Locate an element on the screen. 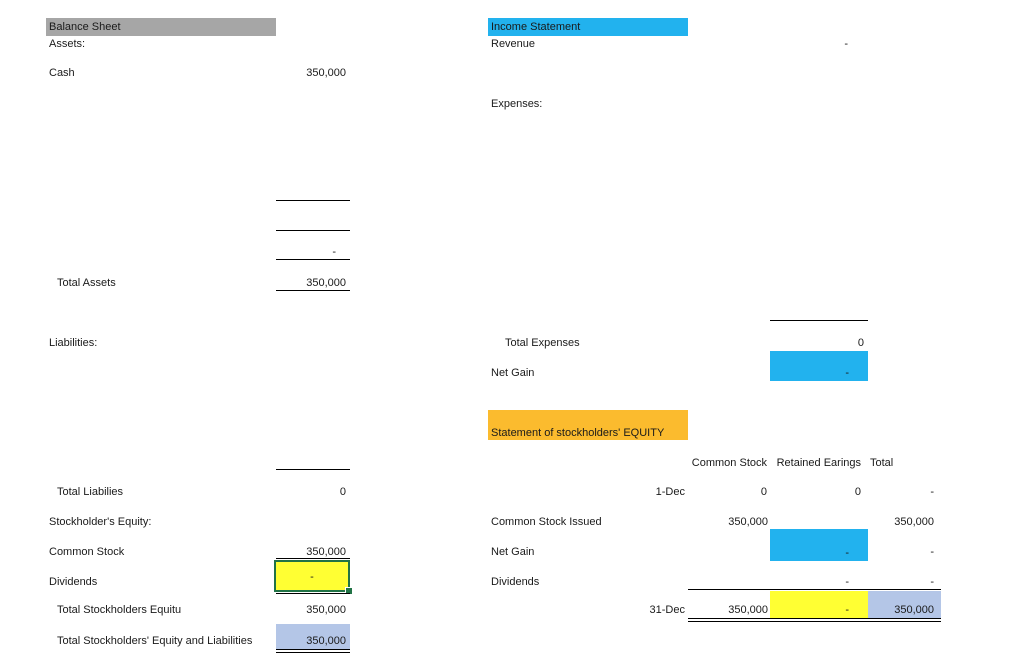 This screenshot has width=1024, height=668. common-stock-underline is located at coordinates (313, 558).